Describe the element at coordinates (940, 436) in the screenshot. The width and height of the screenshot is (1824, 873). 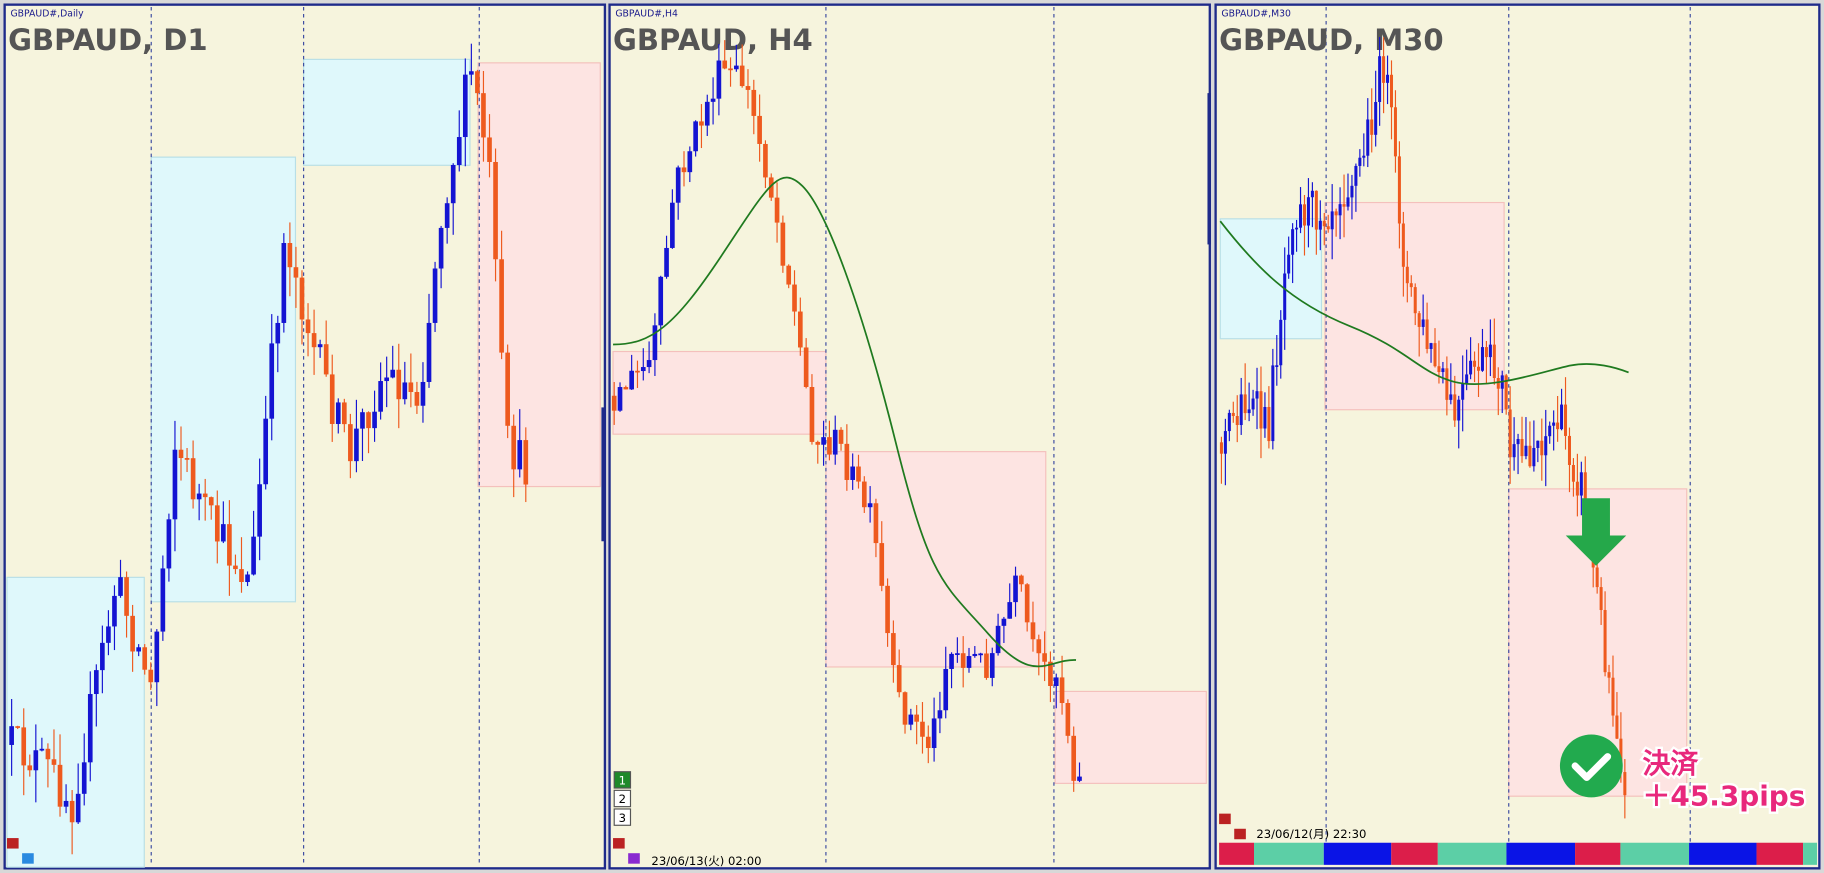
I see `separators` at that location.